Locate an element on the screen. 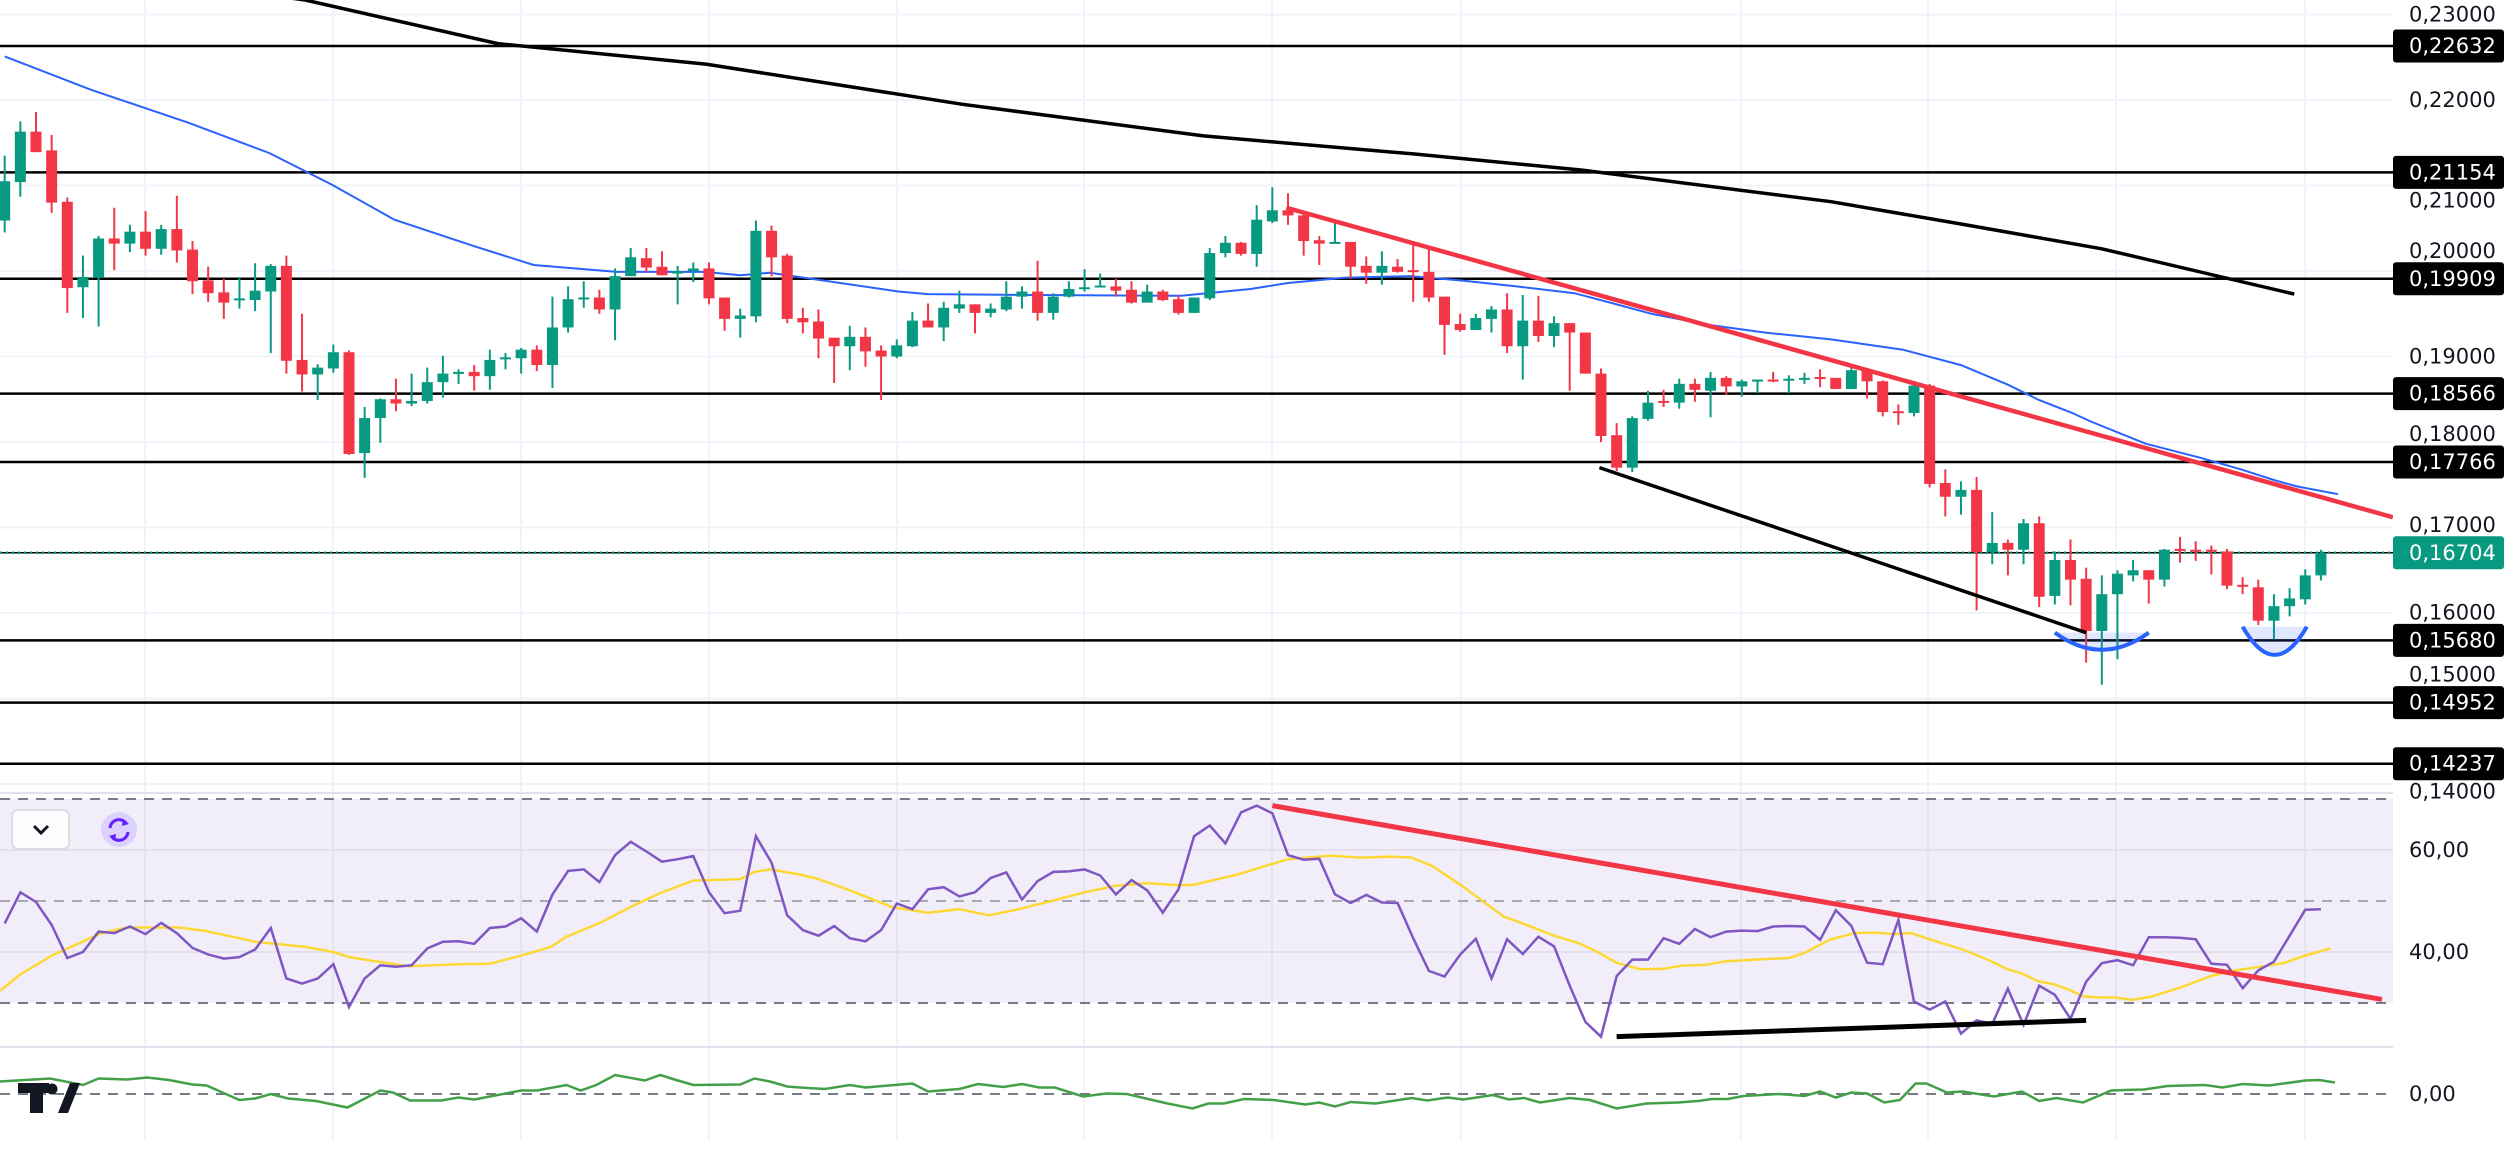  trendline-rsi-rising-support is located at coordinates (1851, 1028).